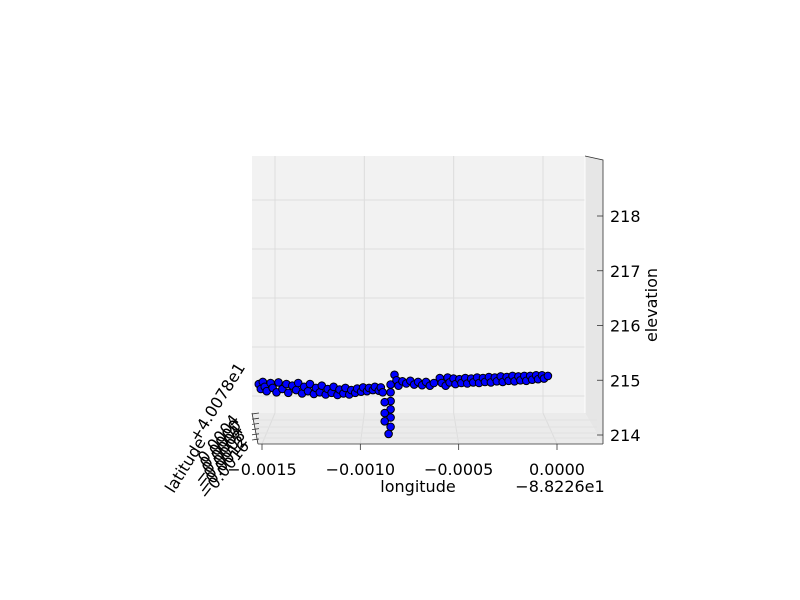 This screenshot has width=800, height=600. What do you see at coordinates (625, 380) in the screenshot?
I see `z-tick-label: 215` at bounding box center [625, 380].